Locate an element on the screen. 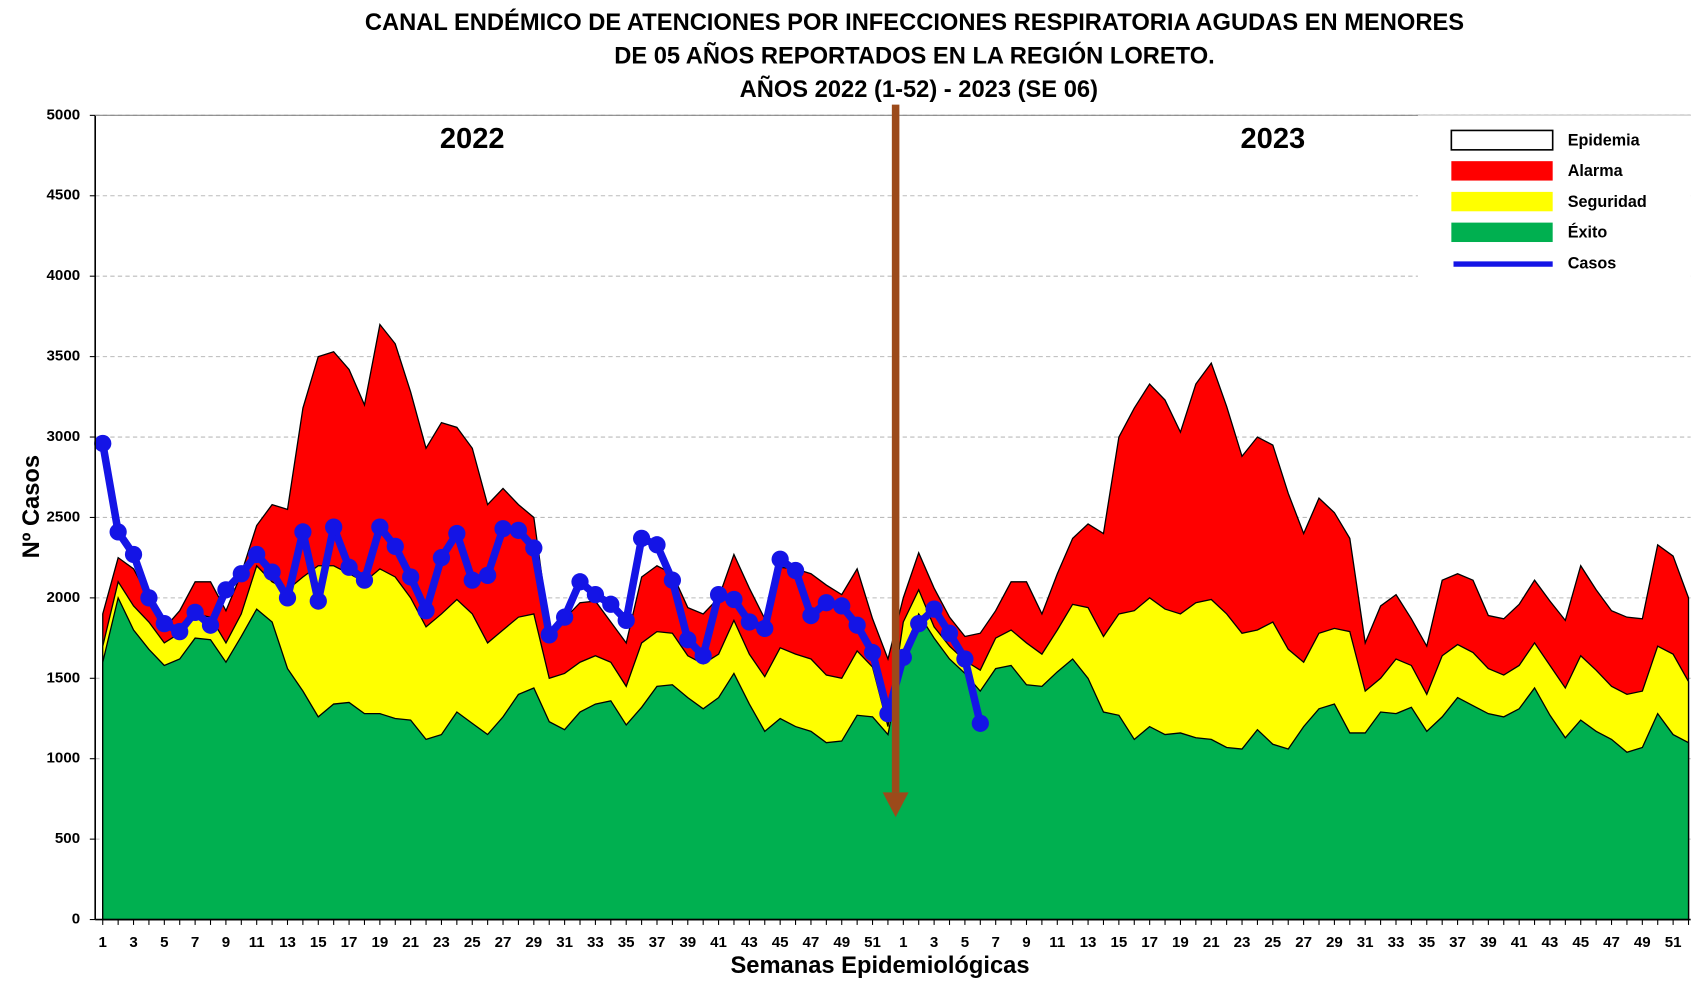 This screenshot has height=981, width=1691. x-tick-label: 35 is located at coordinates (626, 942).